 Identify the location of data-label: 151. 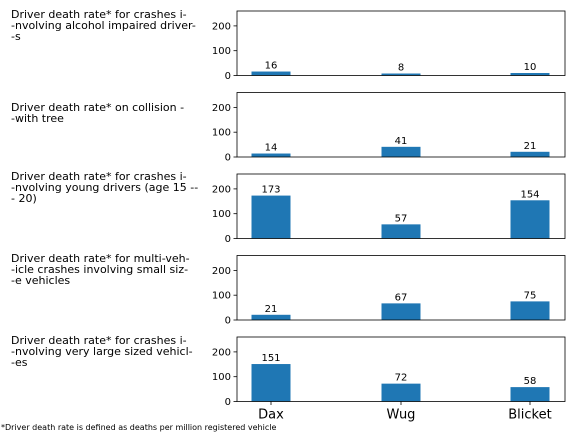
(270, 358).